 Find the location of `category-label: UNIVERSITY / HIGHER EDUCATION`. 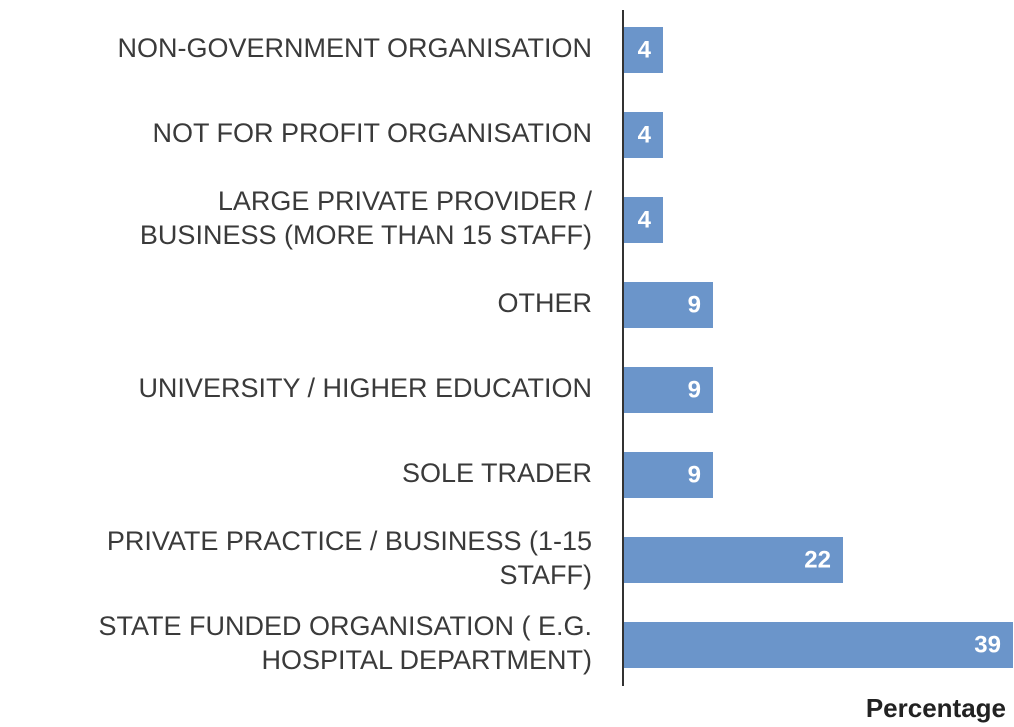

category-label: UNIVERSITY / HIGHER EDUCATION is located at coordinates (365, 388).